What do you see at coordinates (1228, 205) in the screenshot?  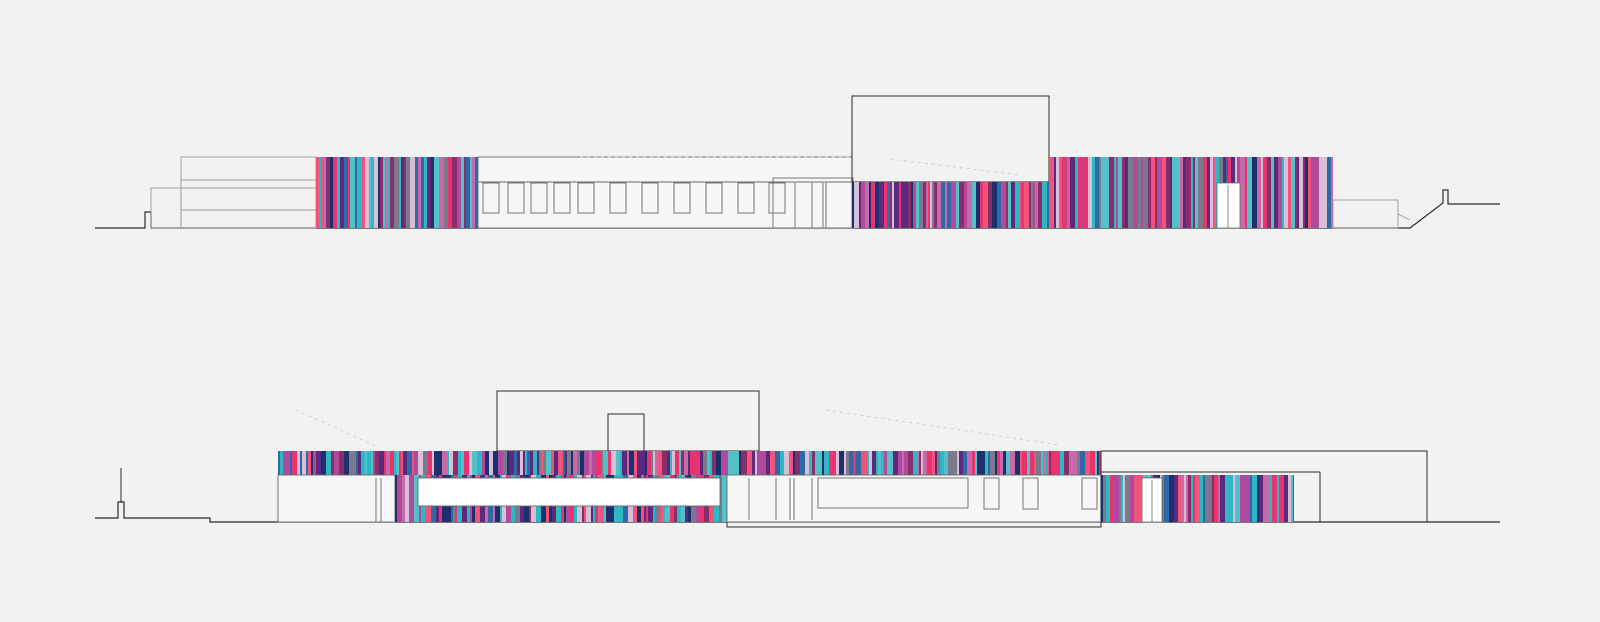 I see `side-door` at bounding box center [1228, 205].